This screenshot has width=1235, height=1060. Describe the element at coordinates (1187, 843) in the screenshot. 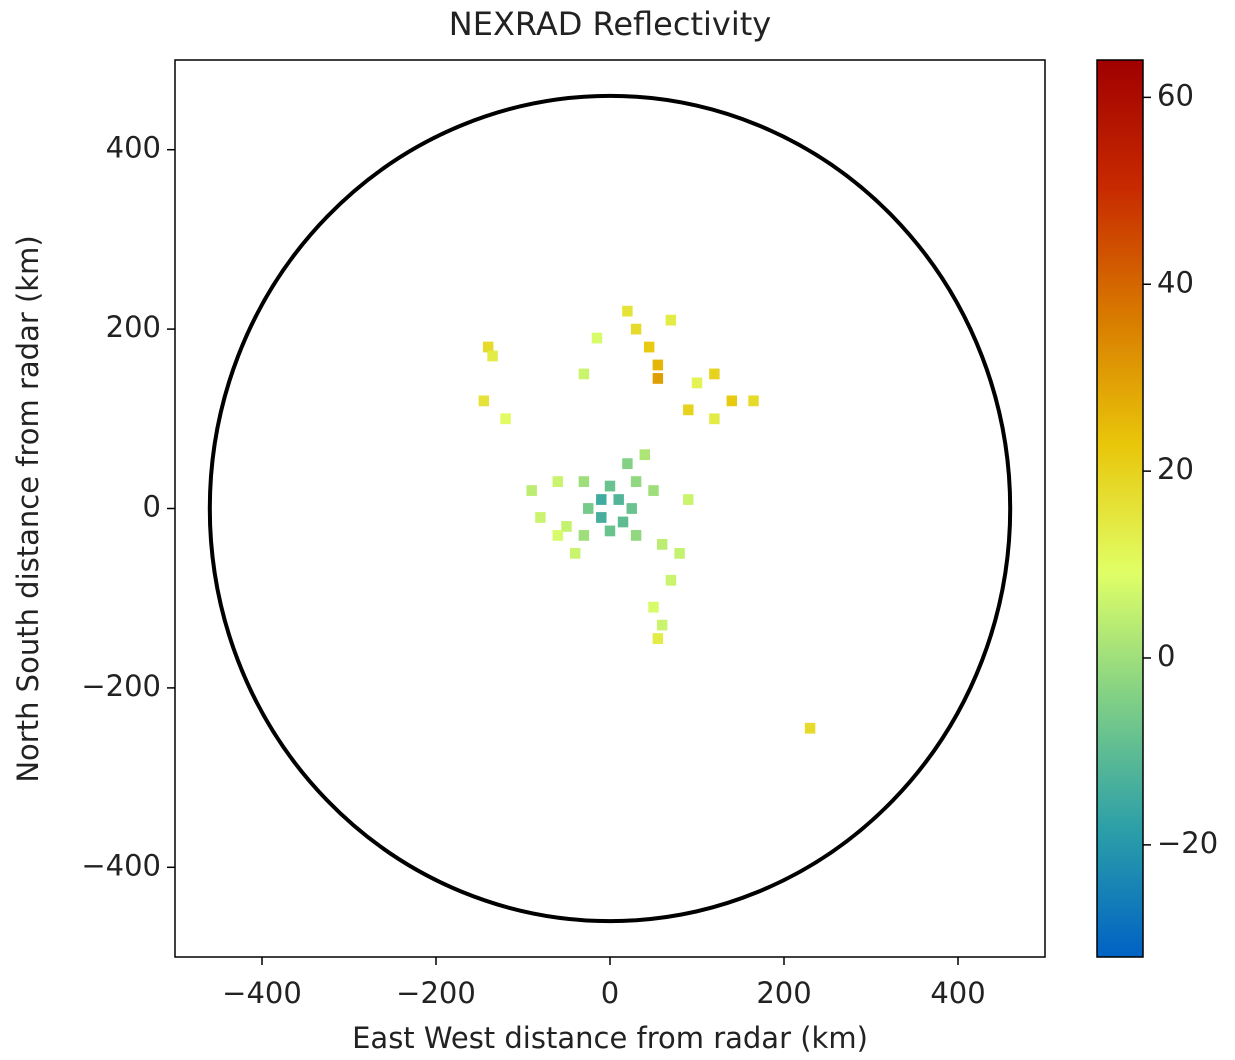

I see `colorbar-tick-label: −20` at that location.